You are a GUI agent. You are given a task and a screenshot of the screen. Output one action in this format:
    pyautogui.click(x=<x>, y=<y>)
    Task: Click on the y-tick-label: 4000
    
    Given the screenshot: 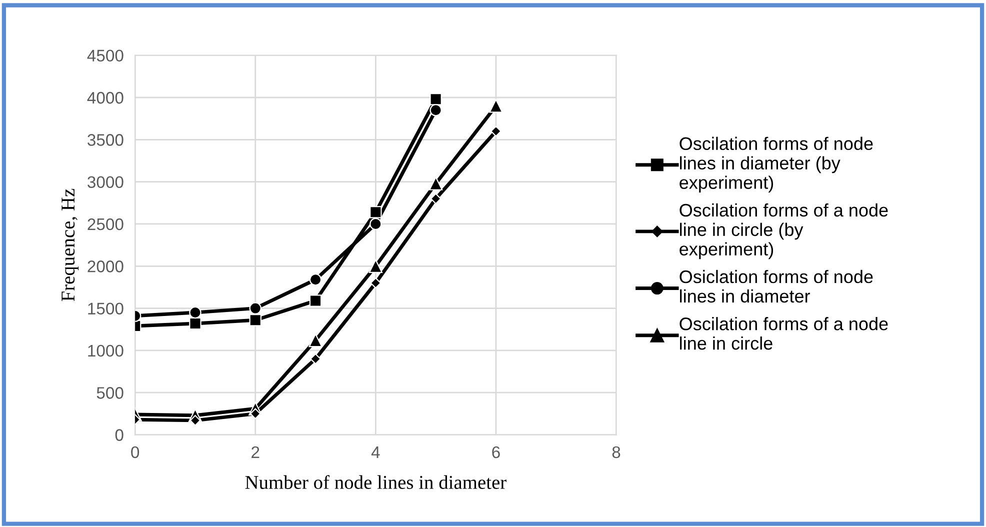 What is the action you would take?
    pyautogui.click(x=105, y=98)
    